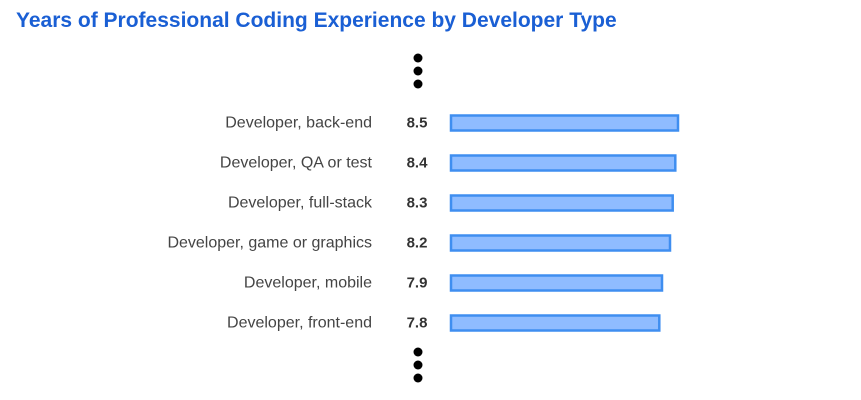  What do you see at coordinates (298, 123) in the screenshot?
I see `category-label: Developer, back-end` at bounding box center [298, 123].